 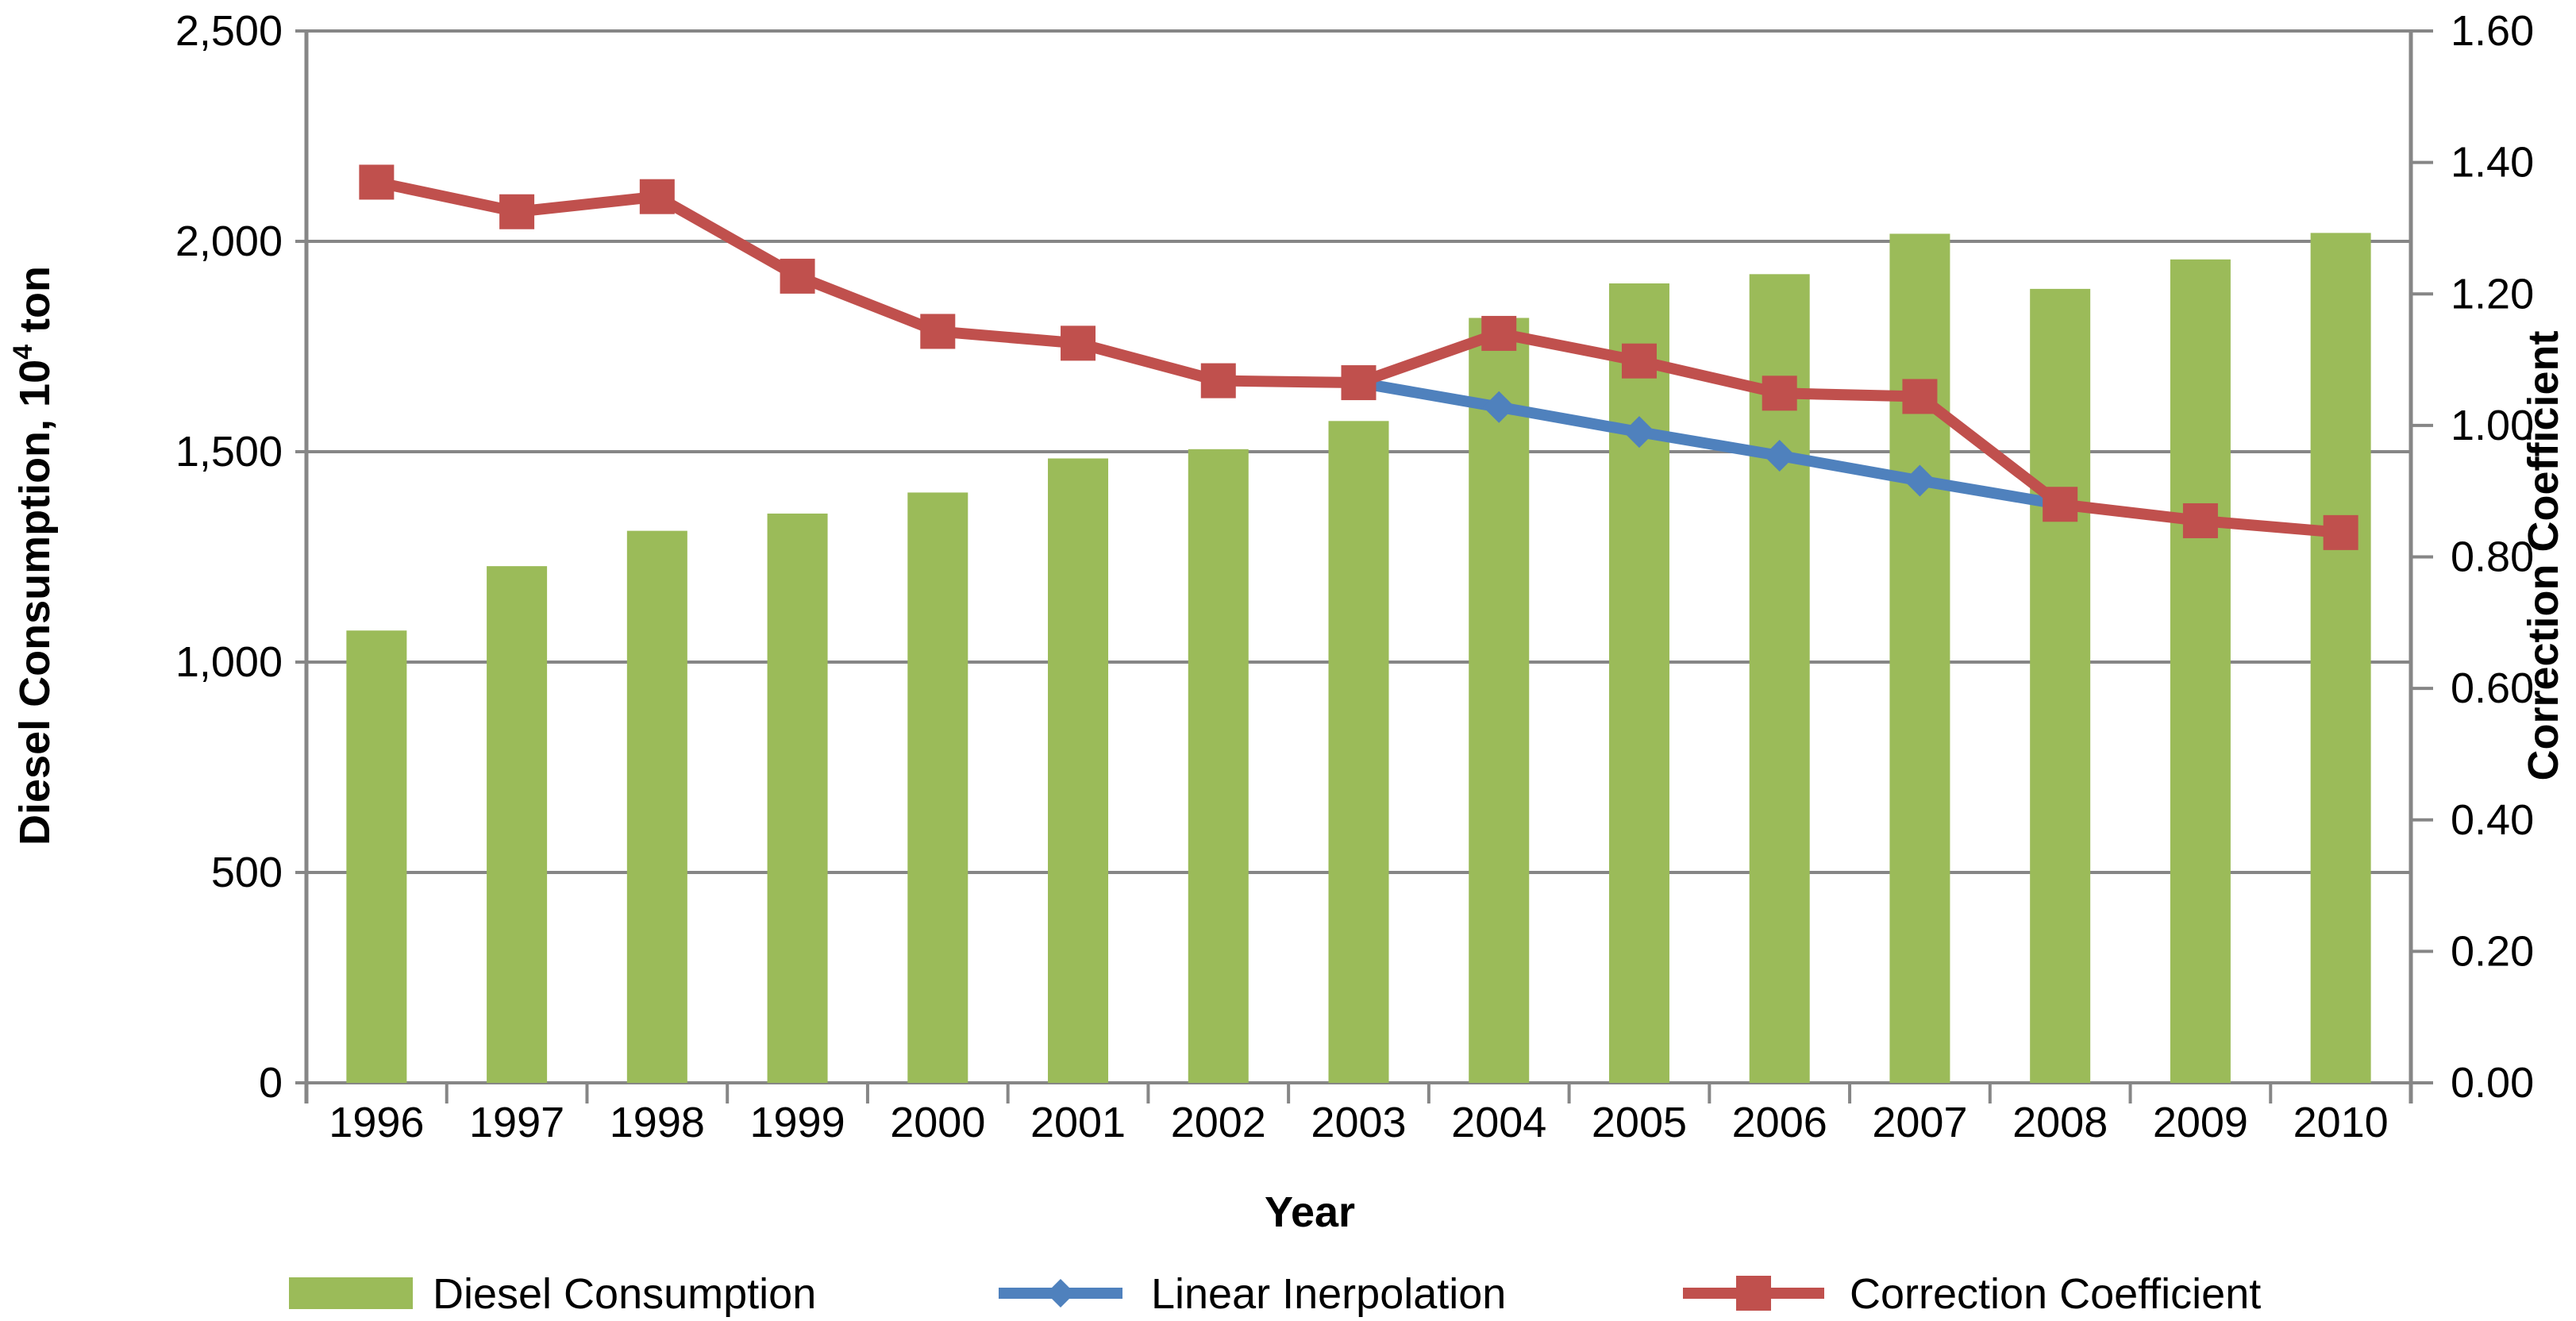 I want to click on x-tick-label: 2005, so click(x=1639, y=1122).